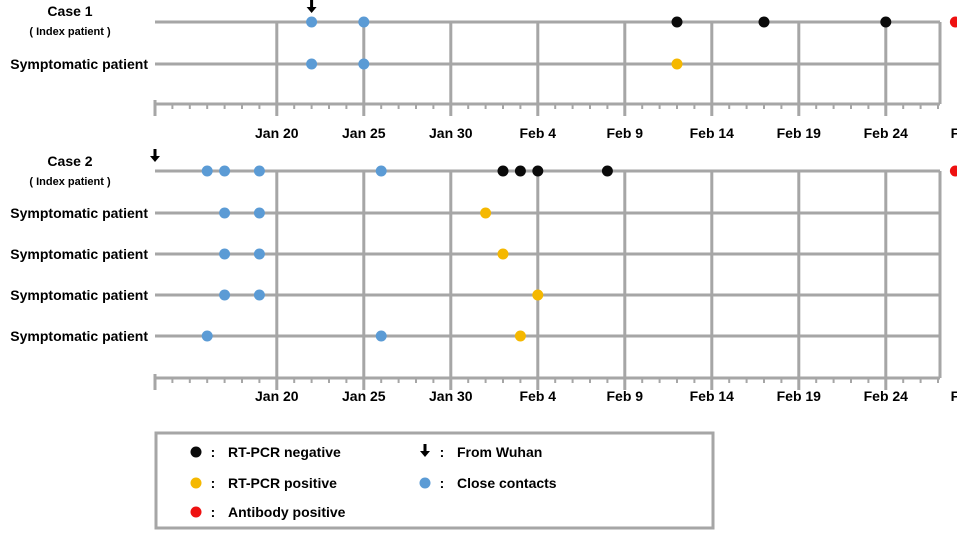 This screenshot has width=957, height=535. Describe the element at coordinates (425, 483) in the screenshot. I see `legend-close-contact-swatch` at that location.